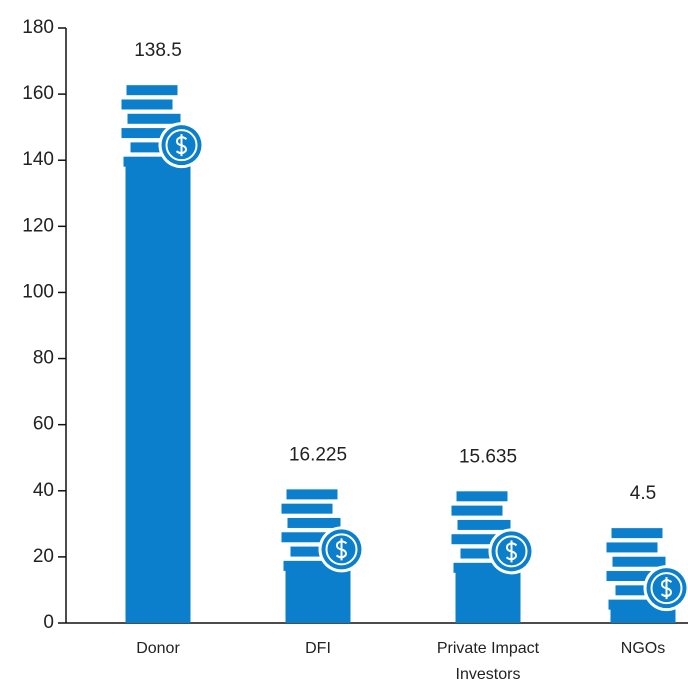 Image resolution: width=688 pixels, height=688 pixels. What do you see at coordinates (38, 159) in the screenshot?
I see `y-tick-label: 140` at bounding box center [38, 159].